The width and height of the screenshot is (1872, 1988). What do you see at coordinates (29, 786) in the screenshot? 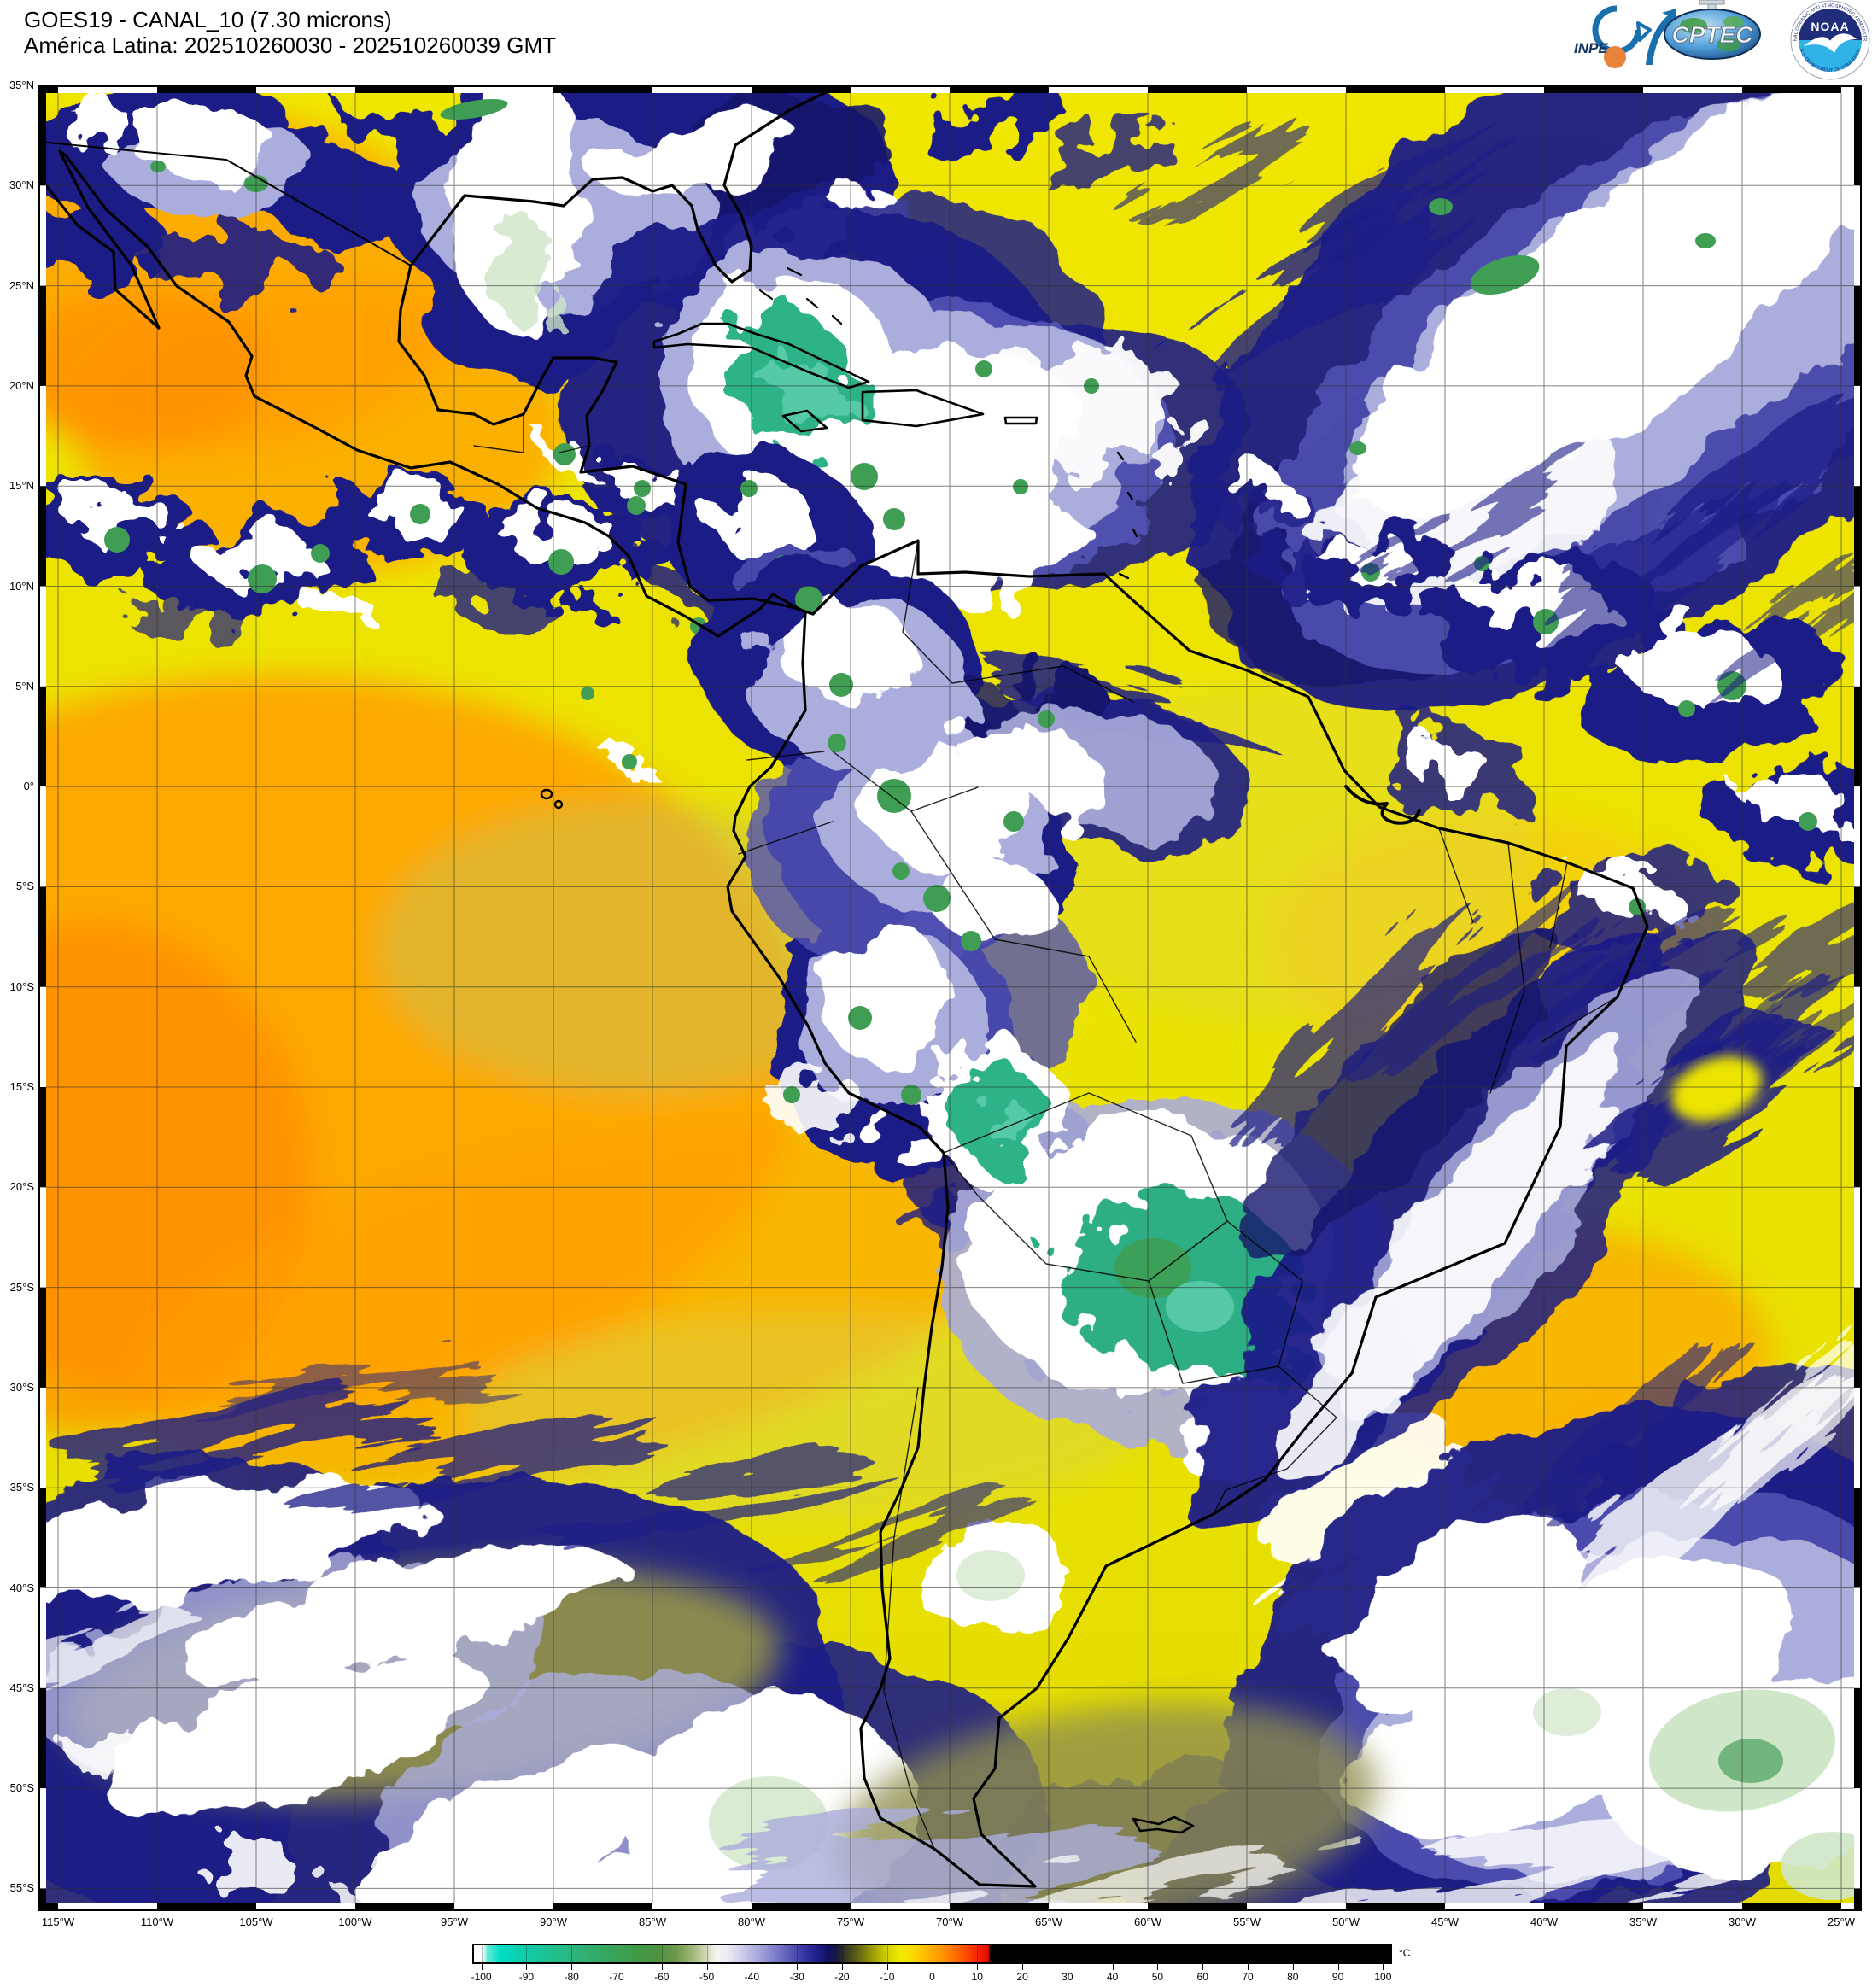
I see `lat-label: 0°` at bounding box center [29, 786].